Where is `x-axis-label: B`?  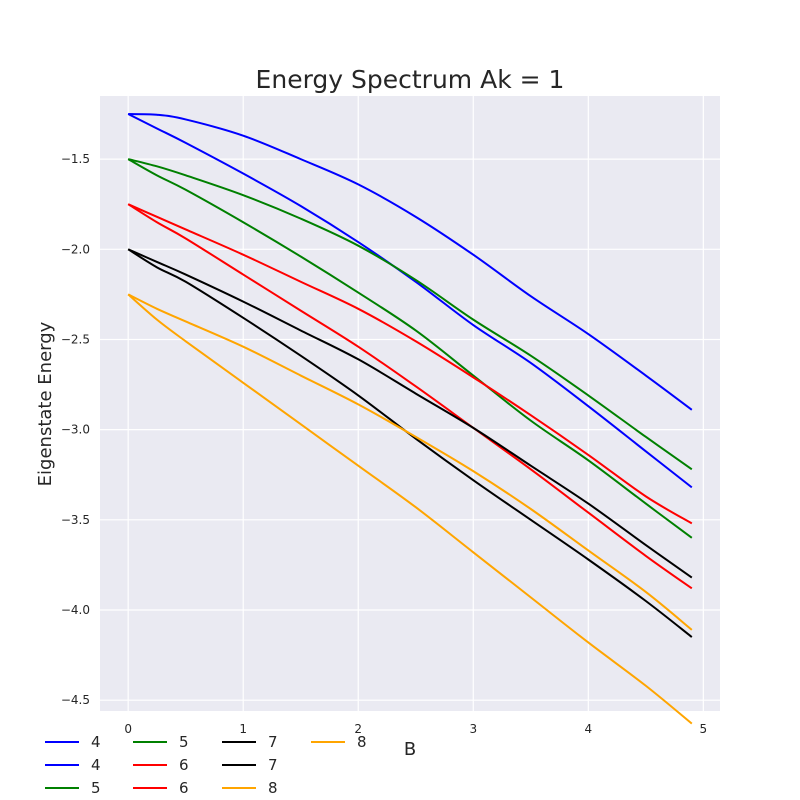 x-axis-label: B is located at coordinates (410, 749).